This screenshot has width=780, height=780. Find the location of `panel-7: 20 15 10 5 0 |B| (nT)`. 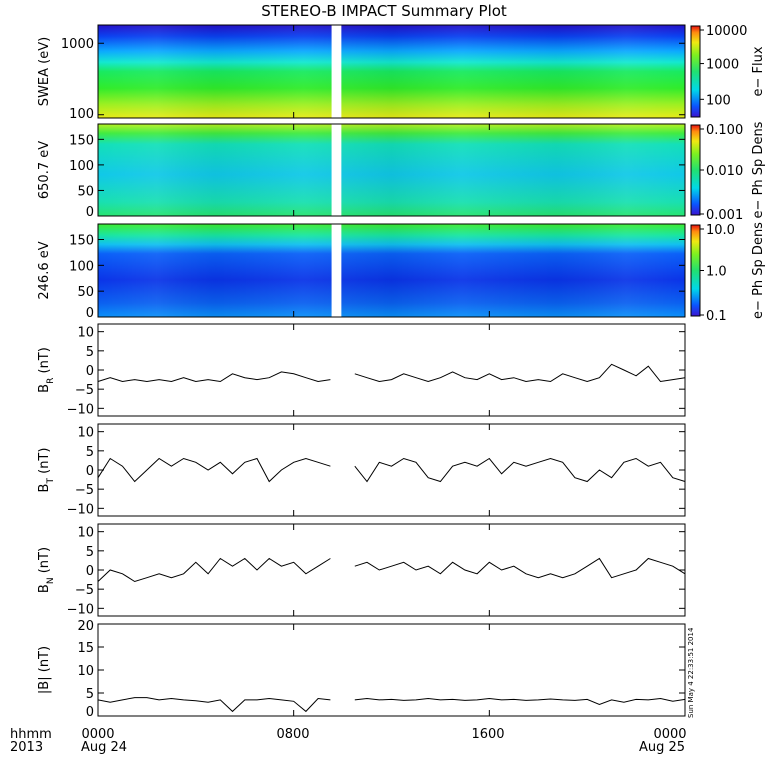

panel-7: 20 15 10 5 0 |B| (nT) is located at coordinates (361, 669).